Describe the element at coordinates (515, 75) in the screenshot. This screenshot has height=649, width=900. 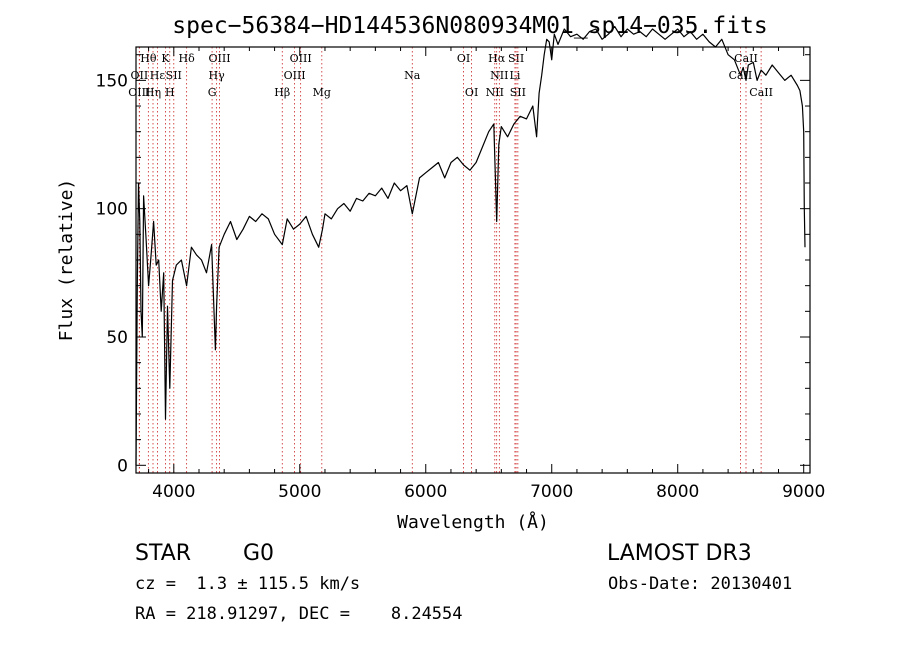
I see `line-marker-label: Li` at that location.